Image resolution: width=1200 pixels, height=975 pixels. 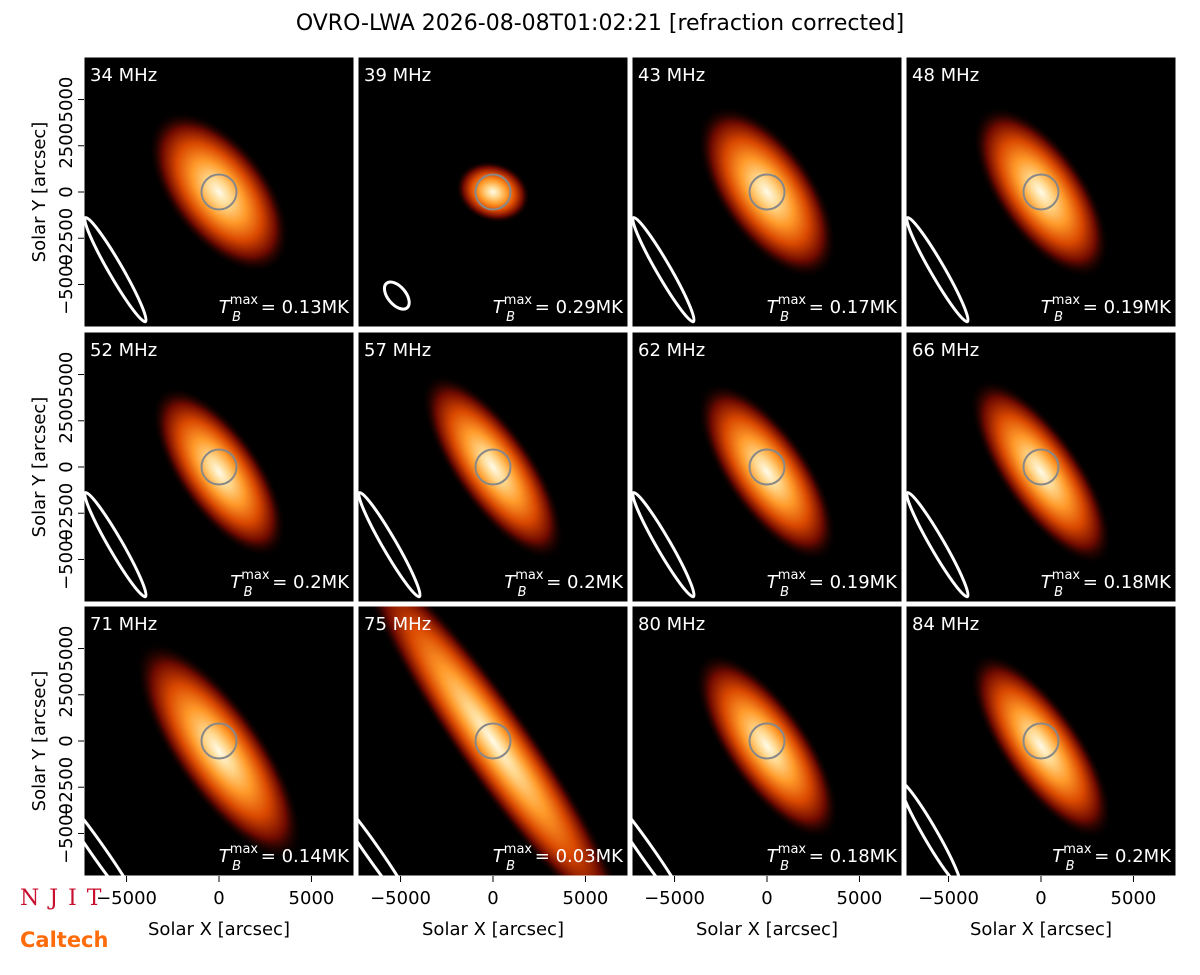 I want to click on frequency-label: 62 MHz, so click(x=671, y=350).